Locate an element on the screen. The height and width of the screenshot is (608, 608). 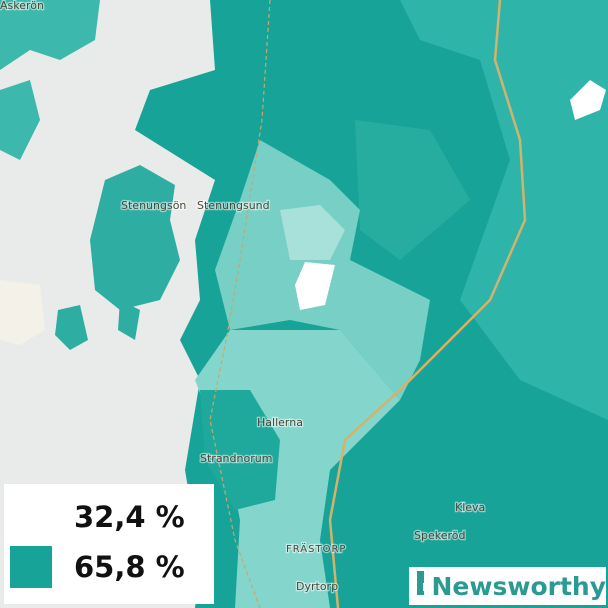
place-label: Stenungsön is located at coordinates (153, 205).